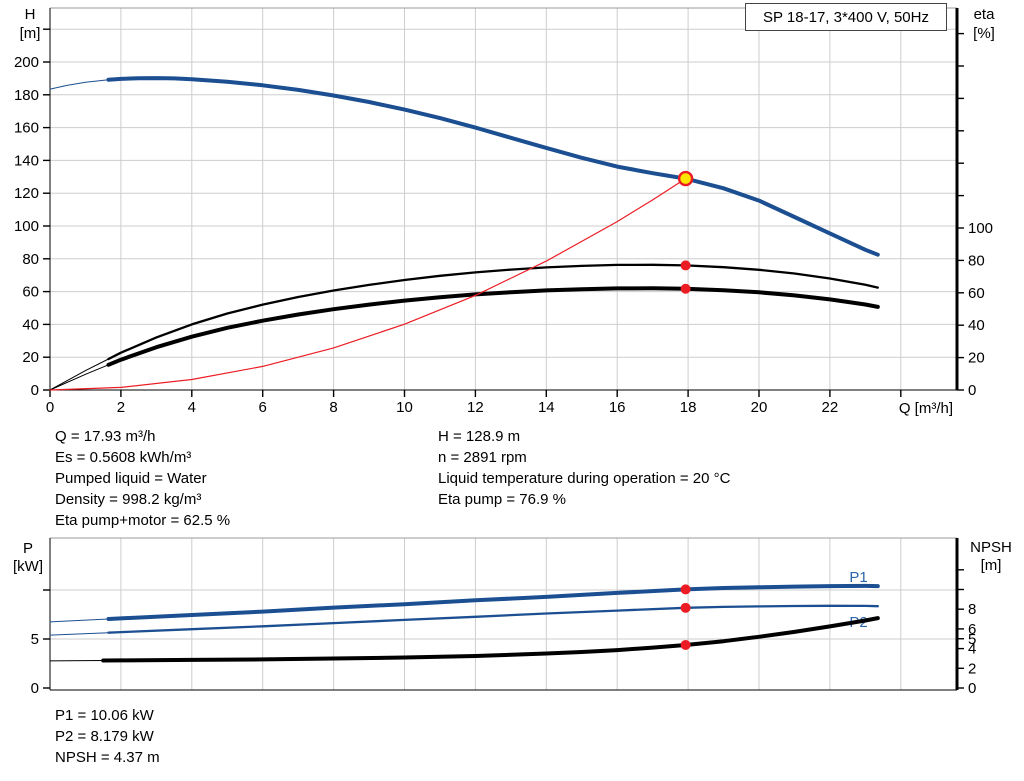 This screenshot has width=1024, height=781. What do you see at coordinates (26, 193) in the screenshot?
I see `left-axis-tick-label: 120` at bounding box center [26, 193].